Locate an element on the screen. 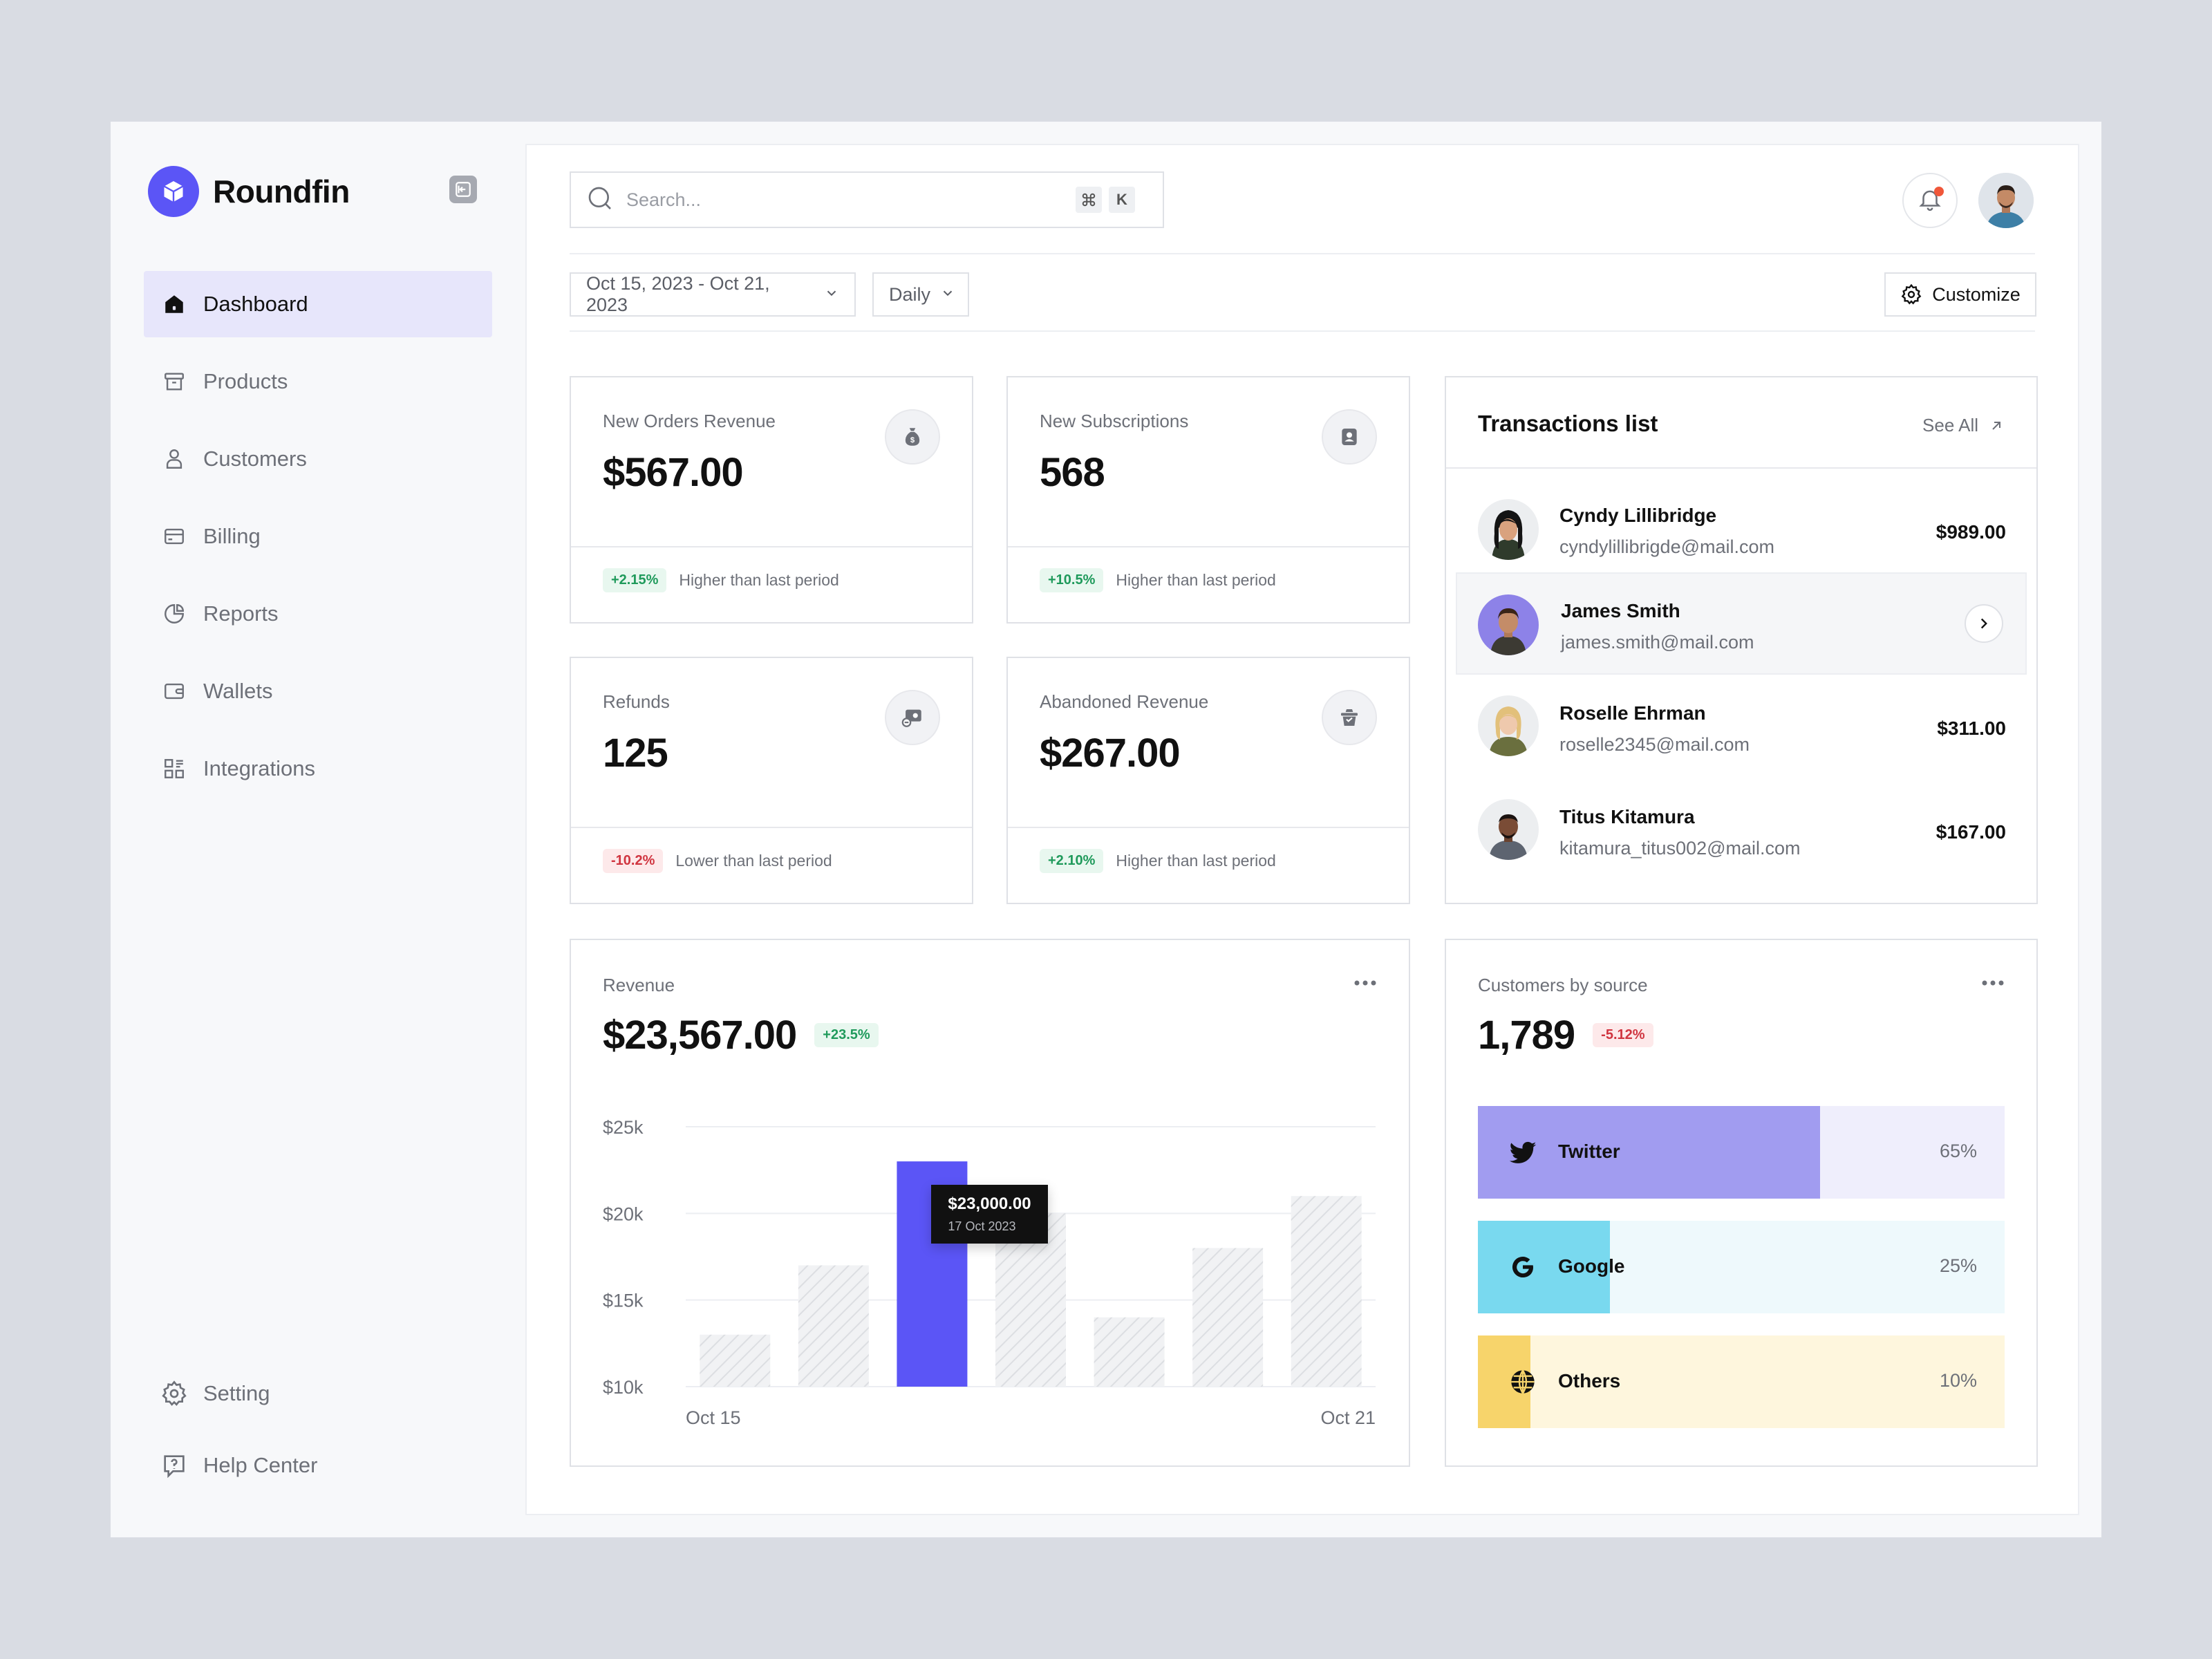 Image resolution: width=2212 pixels, height=1659 pixels. customize-button: Customize is located at coordinates (1960, 294).